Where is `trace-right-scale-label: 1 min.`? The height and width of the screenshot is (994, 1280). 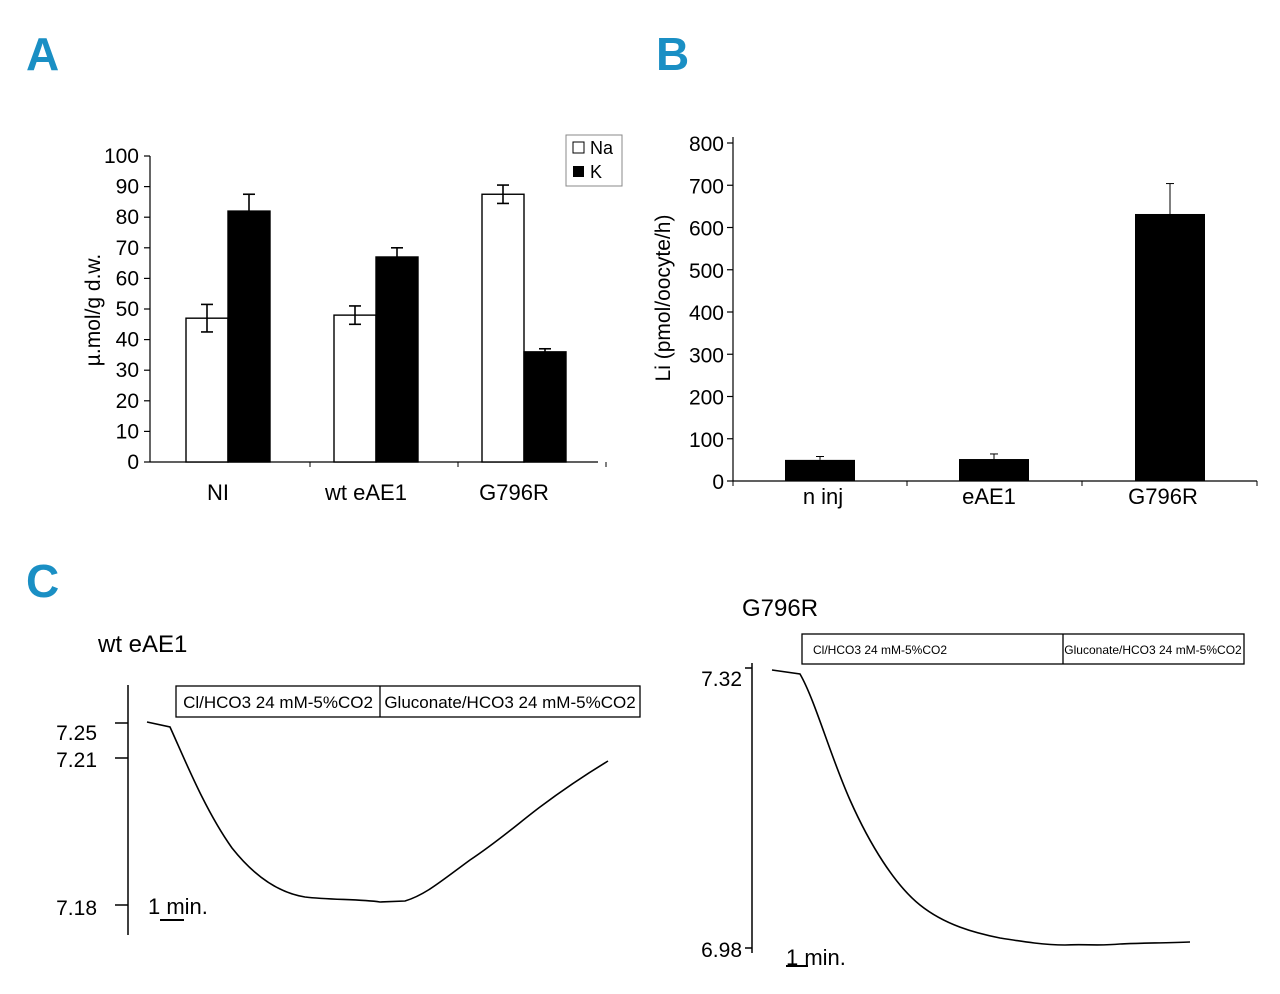 trace-right-scale-label: 1 min. is located at coordinates (816, 957).